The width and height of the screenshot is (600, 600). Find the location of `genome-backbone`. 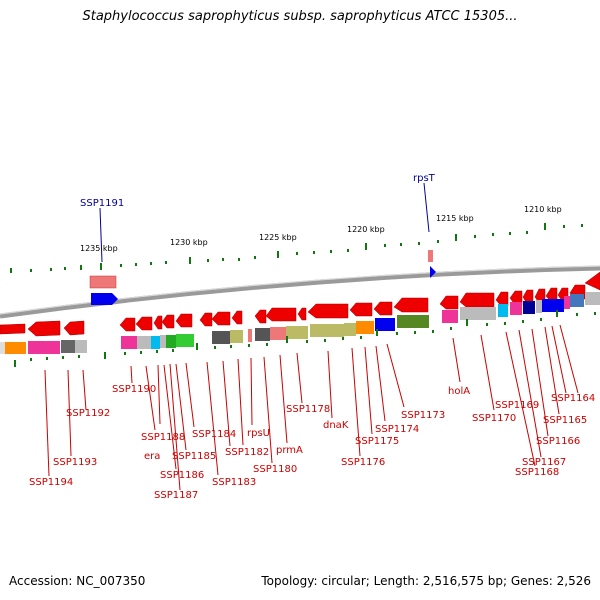

genome-backbone is located at coordinates (300, 292).